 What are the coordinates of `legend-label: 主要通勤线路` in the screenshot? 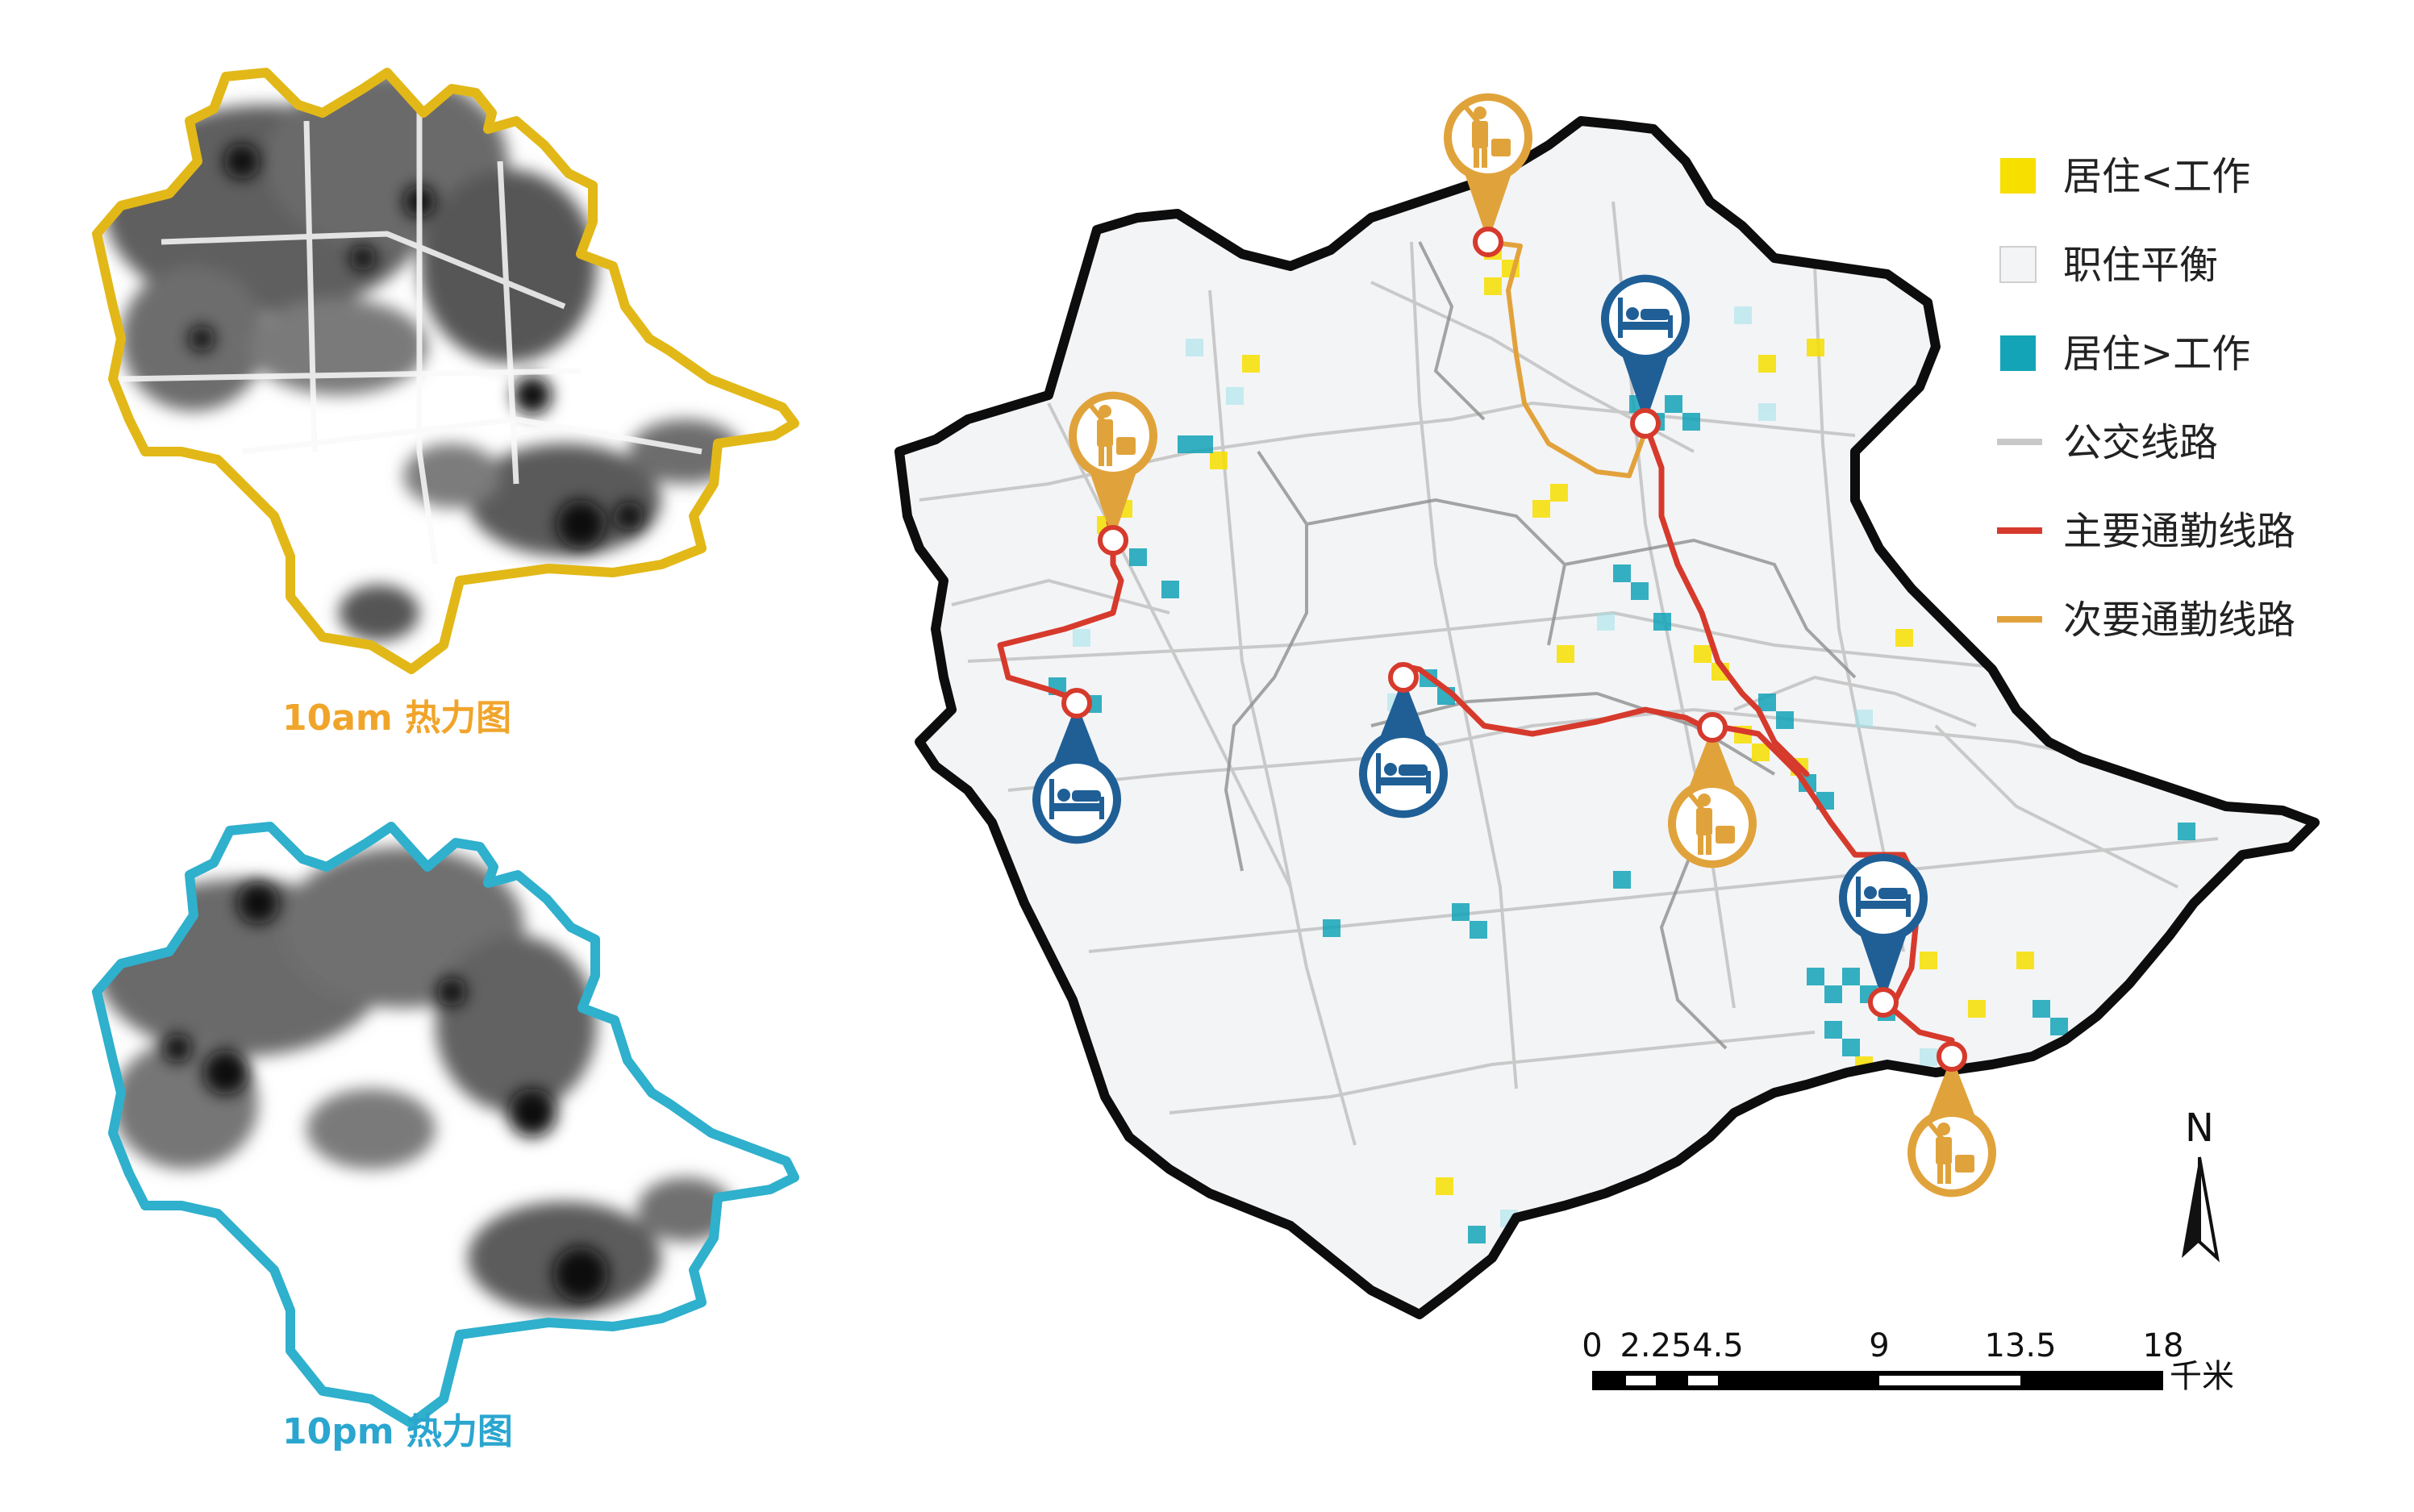 It's located at (2179, 531).